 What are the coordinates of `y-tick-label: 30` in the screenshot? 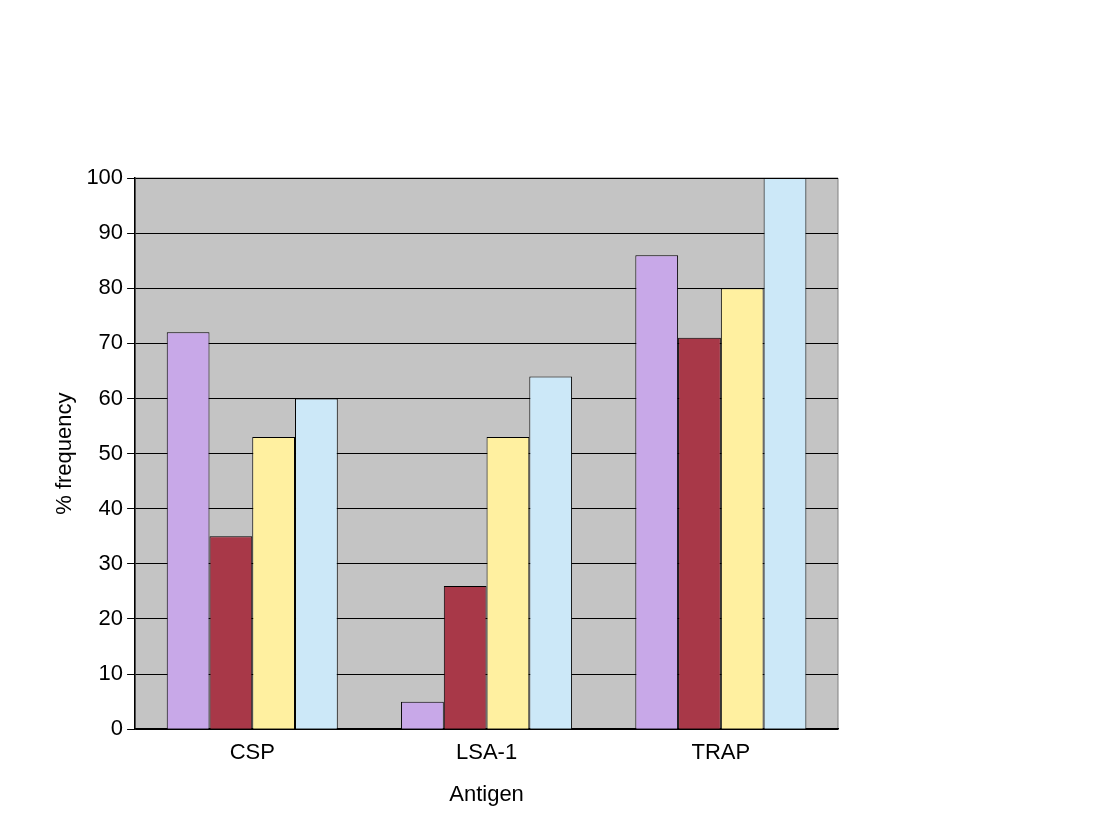 It's located at (111, 562).